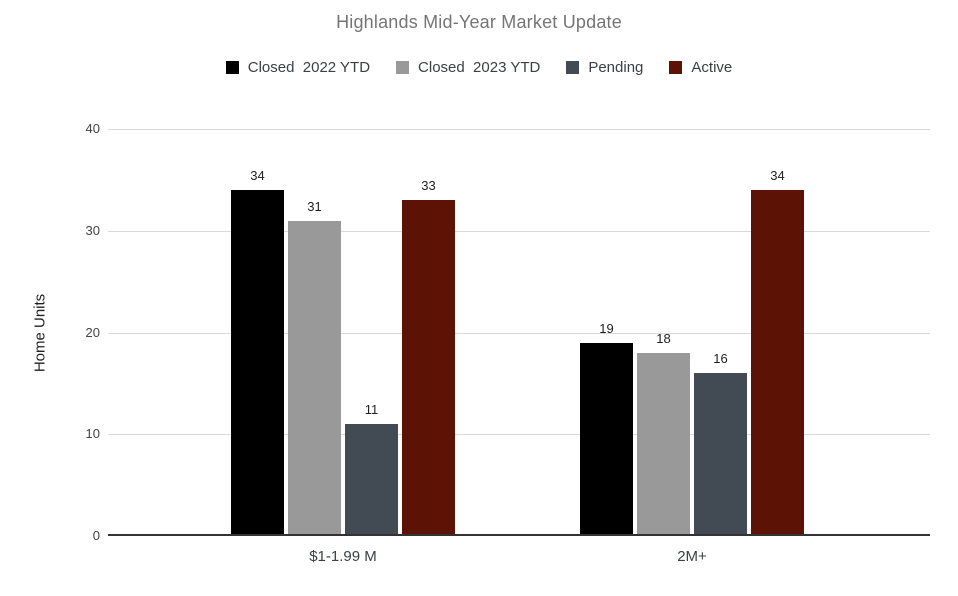  Describe the element at coordinates (92, 434) in the screenshot. I see `y-tick-label: 10` at that location.